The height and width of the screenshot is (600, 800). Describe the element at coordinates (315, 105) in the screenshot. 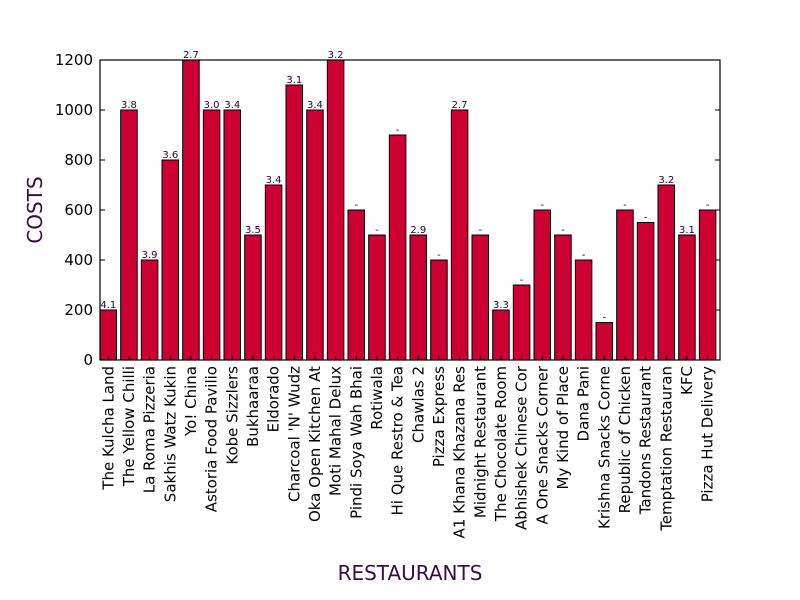

I see `bar-label-10: 3.4` at that location.